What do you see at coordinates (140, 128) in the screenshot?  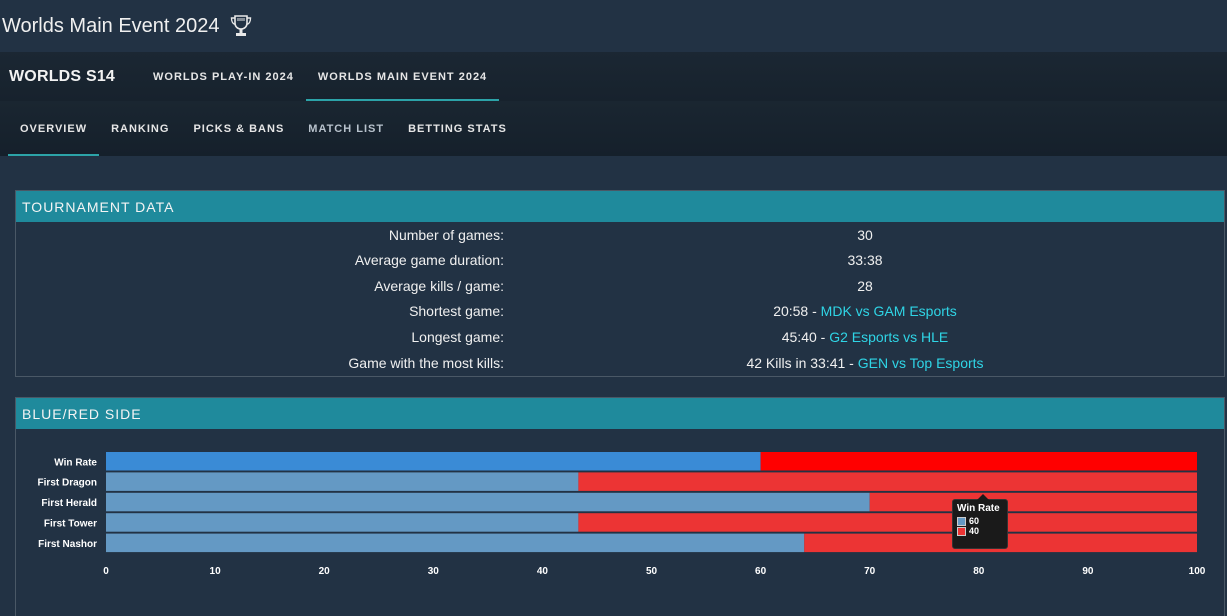 I see `tab-ranking: RANKING` at bounding box center [140, 128].